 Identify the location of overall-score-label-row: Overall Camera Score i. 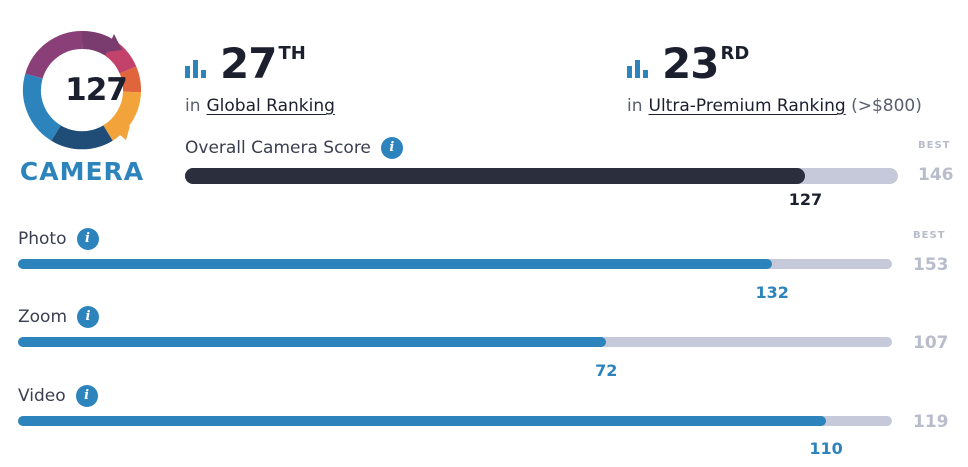
(294, 148).